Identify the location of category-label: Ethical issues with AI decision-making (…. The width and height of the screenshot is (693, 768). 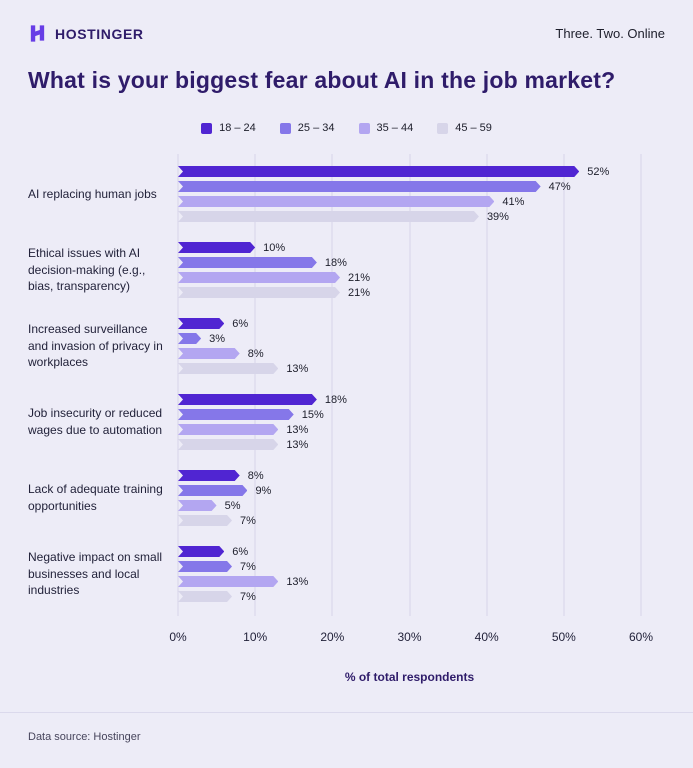
(87, 270).